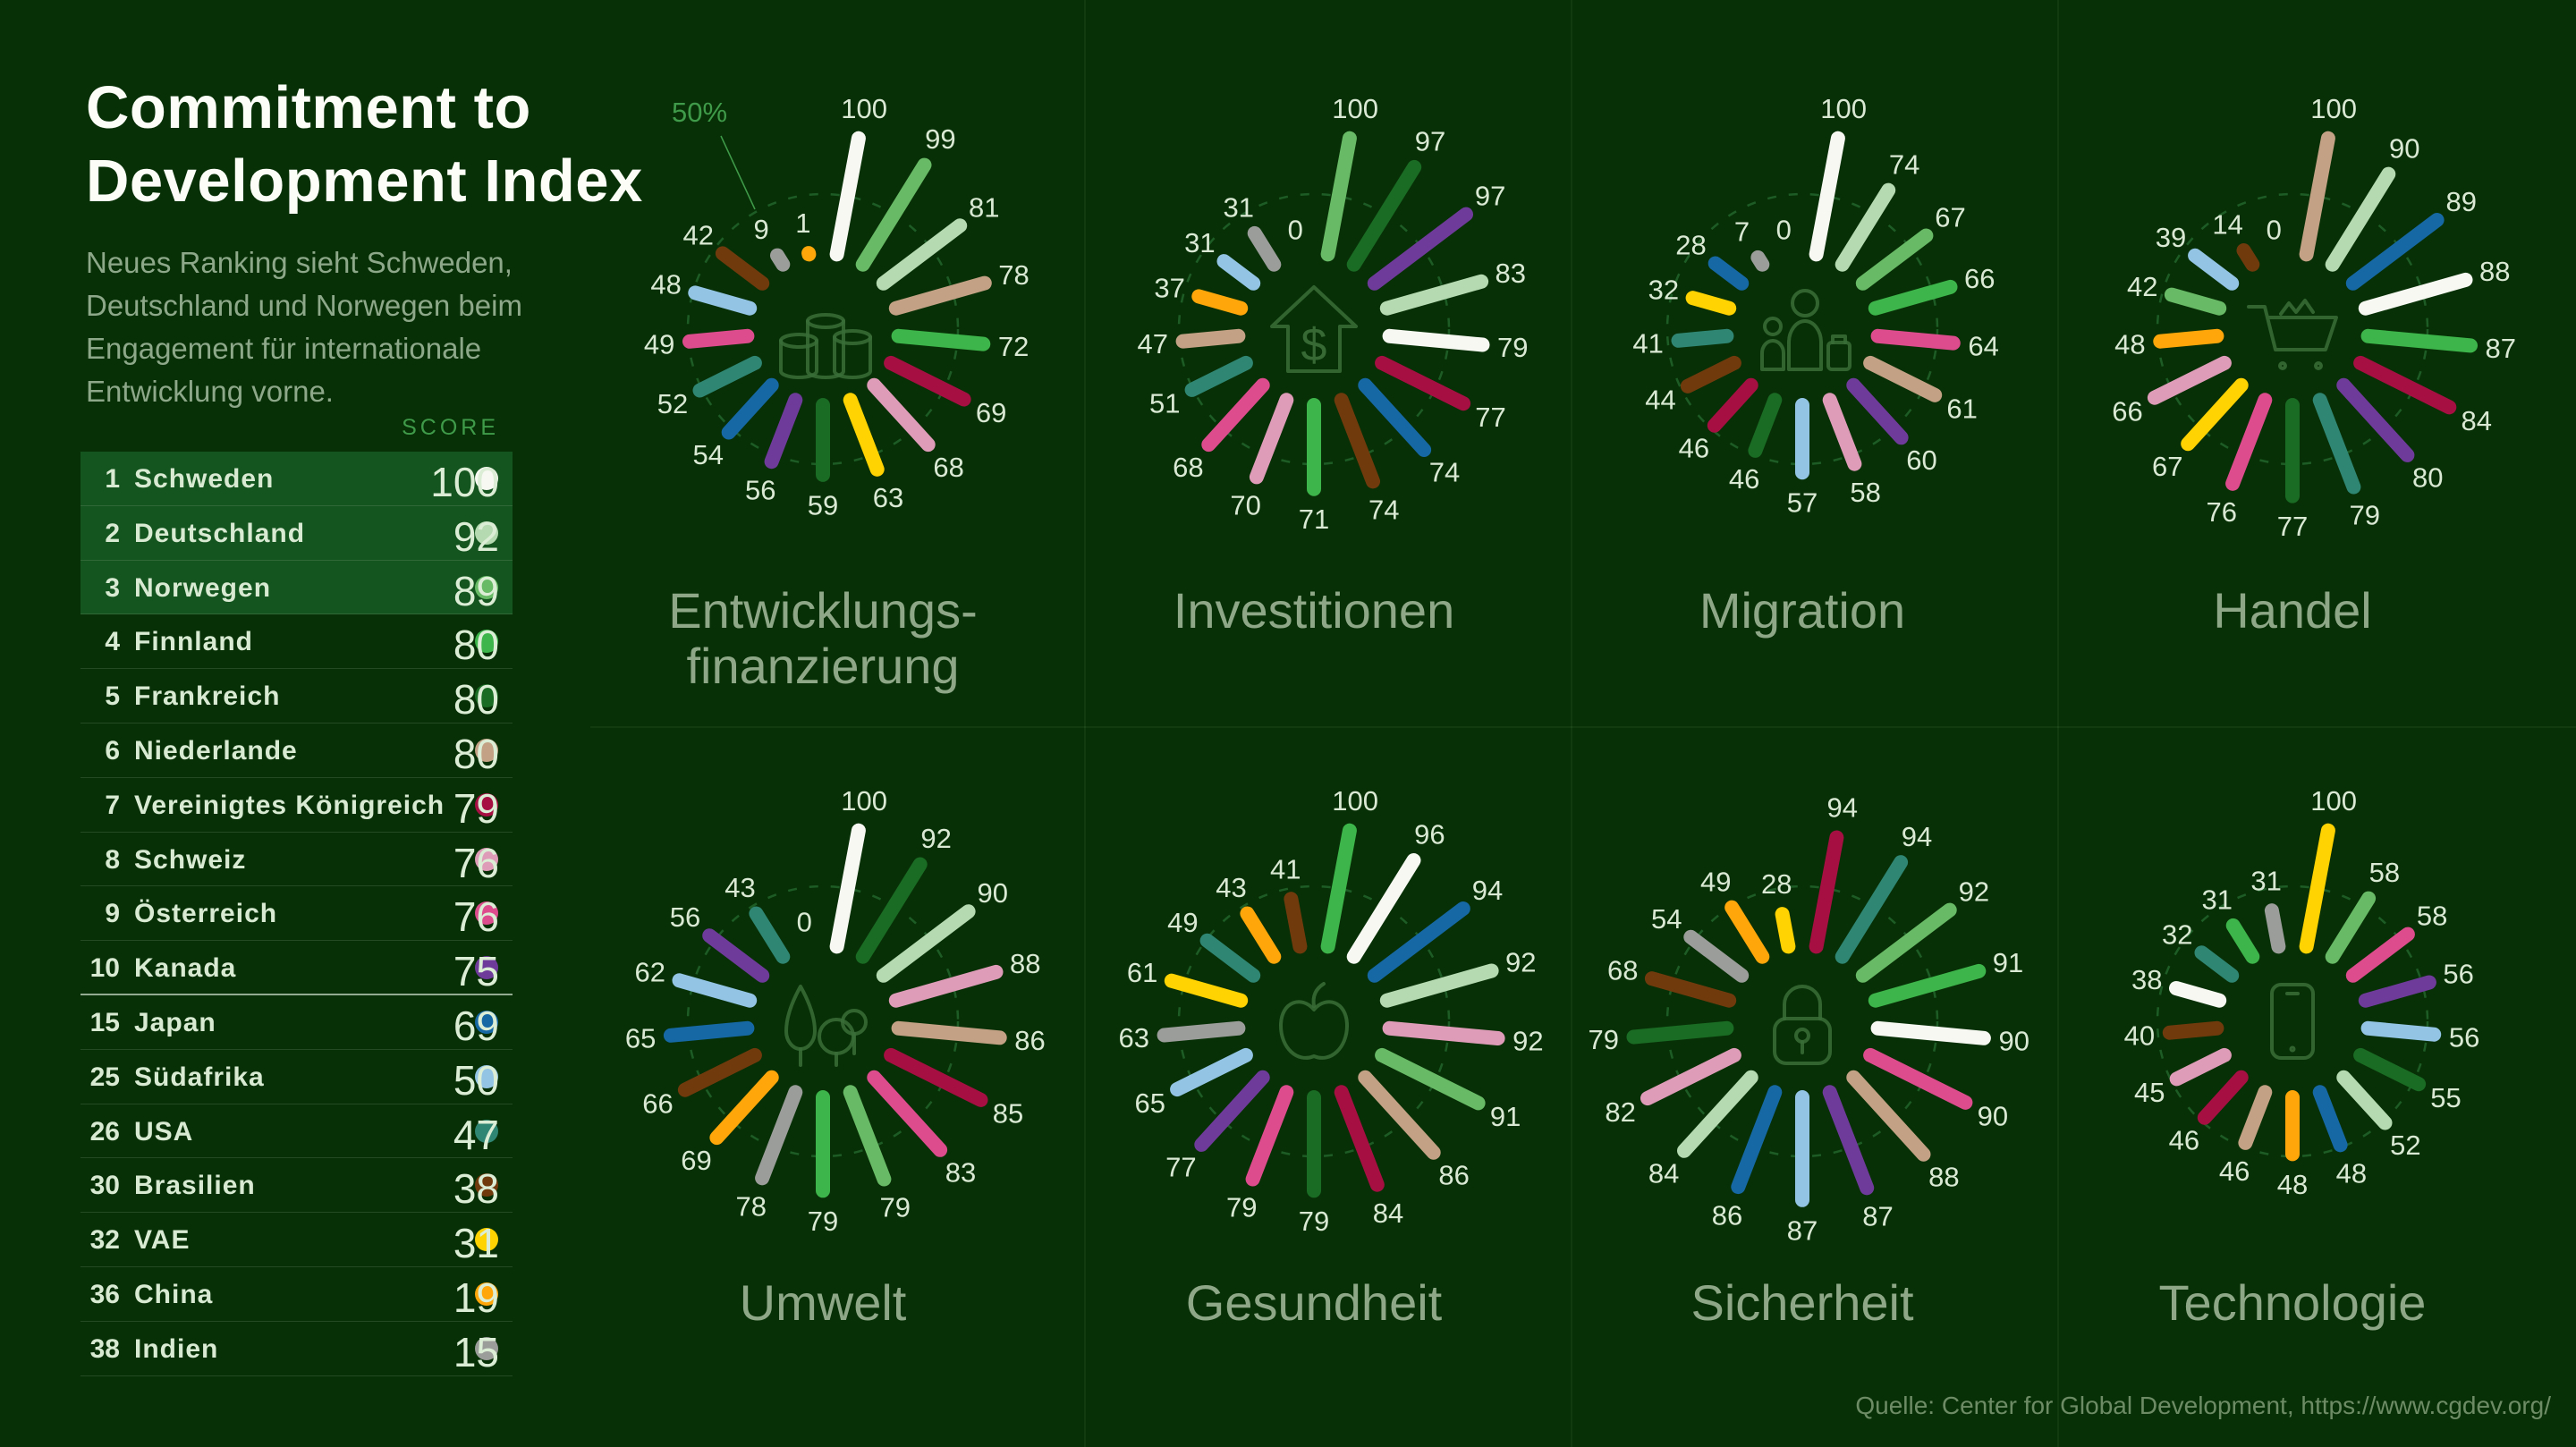 The image size is (2576, 1447). I want to click on spoke-value-label: 88, so click(1025, 963).